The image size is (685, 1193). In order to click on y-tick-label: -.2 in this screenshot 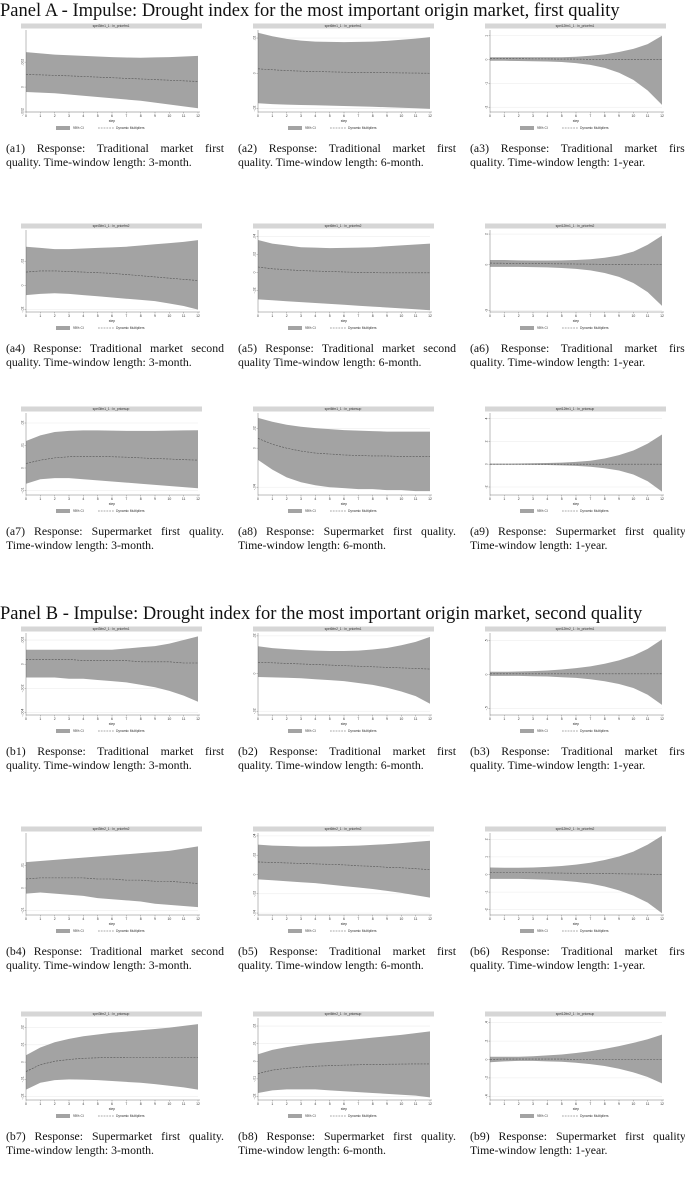, I will do `click(487, 1078)`.